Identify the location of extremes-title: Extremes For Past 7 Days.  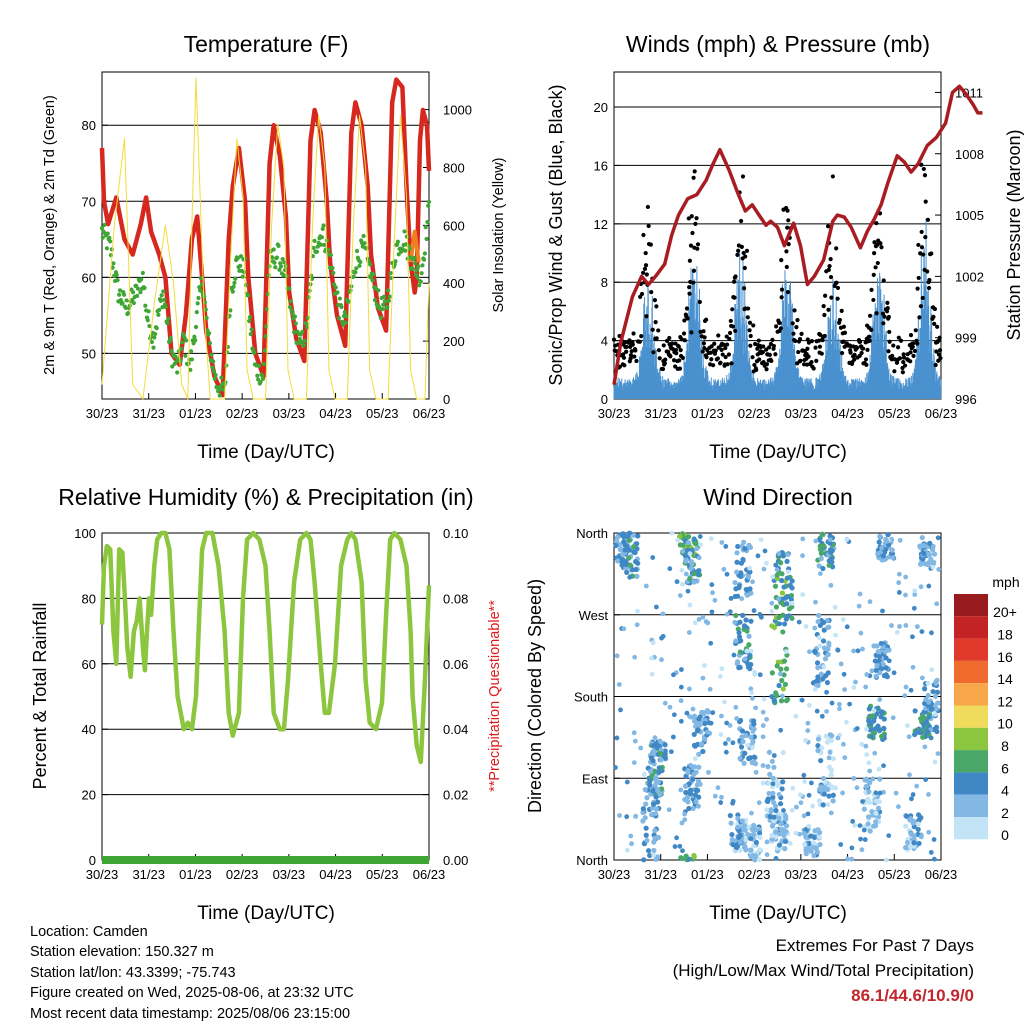
(874, 945).